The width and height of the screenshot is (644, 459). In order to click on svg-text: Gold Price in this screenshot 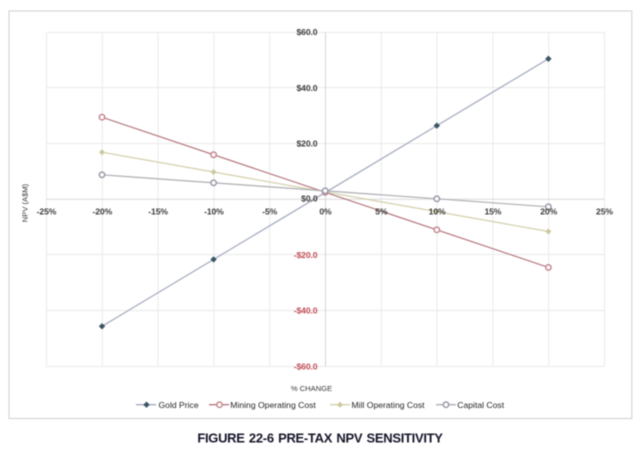, I will do `click(179, 405)`.